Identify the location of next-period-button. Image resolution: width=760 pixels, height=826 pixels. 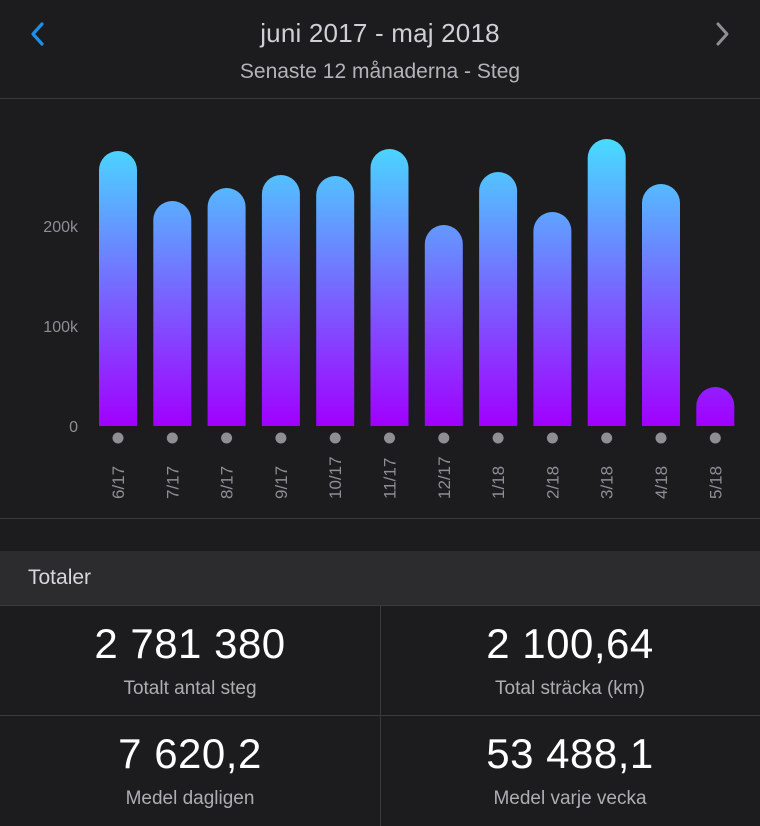
(722, 34).